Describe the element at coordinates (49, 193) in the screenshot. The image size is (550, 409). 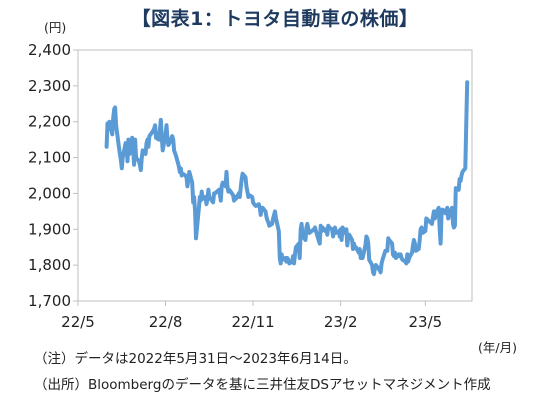
I see `y-tick-label: 2,000` at that location.